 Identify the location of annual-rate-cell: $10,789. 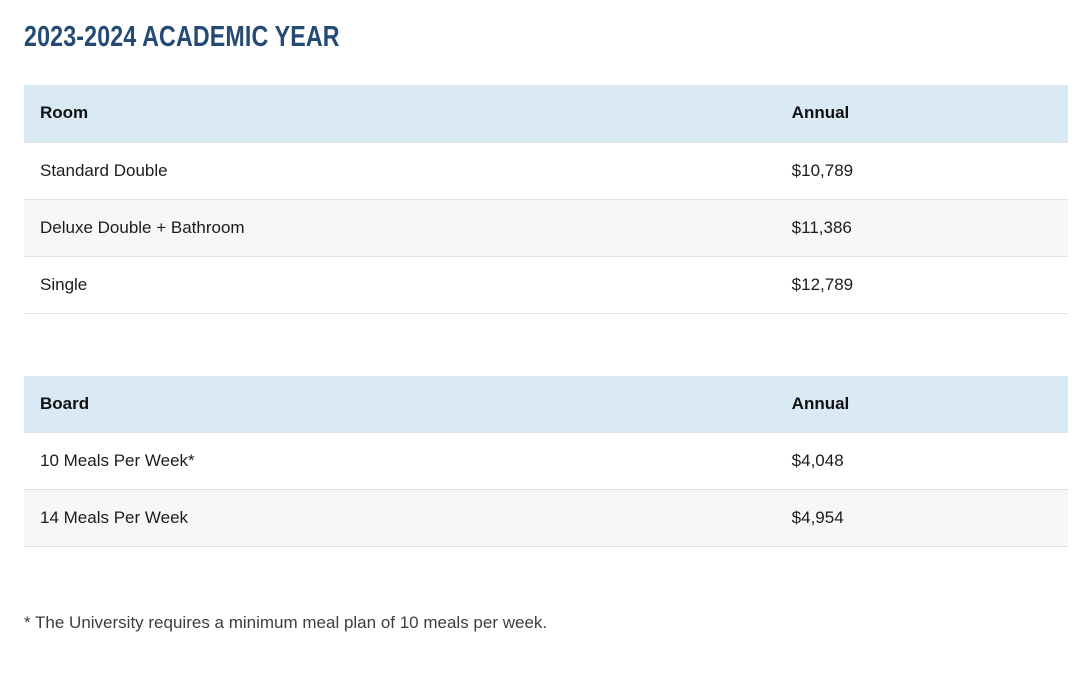
(921, 171).